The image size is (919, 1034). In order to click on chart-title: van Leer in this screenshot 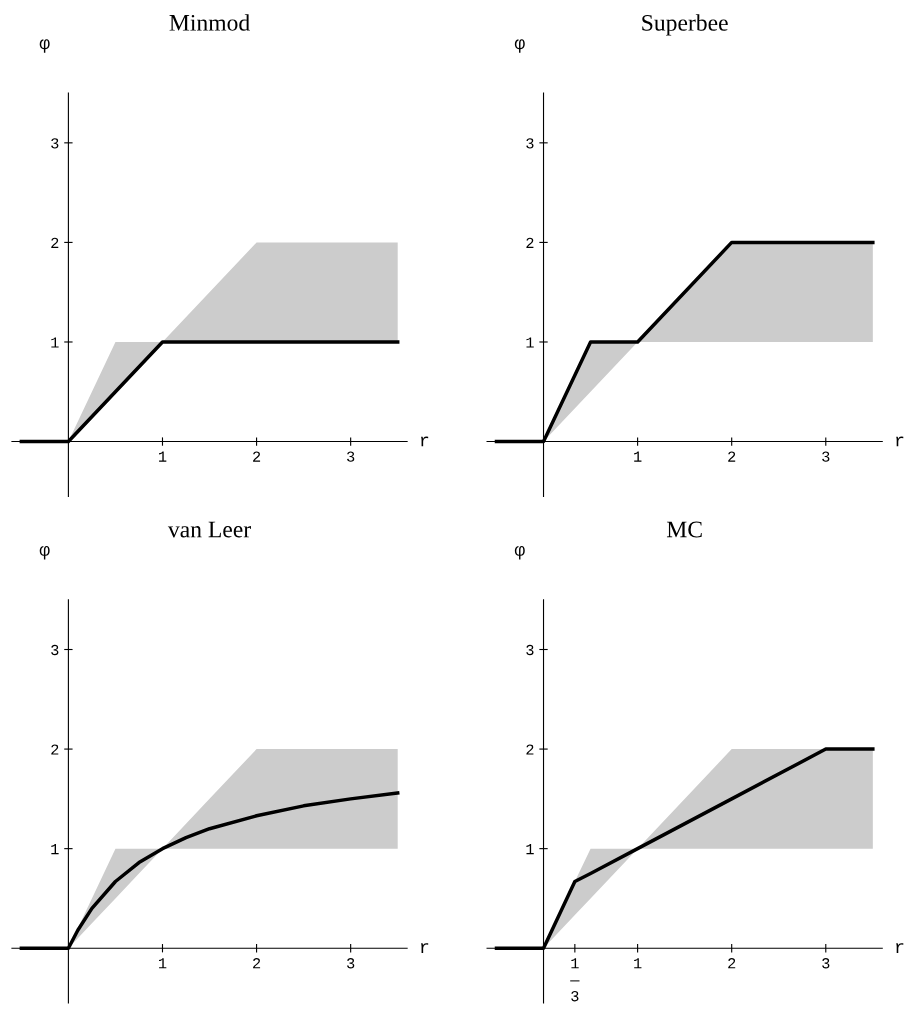, I will do `click(209, 529)`.